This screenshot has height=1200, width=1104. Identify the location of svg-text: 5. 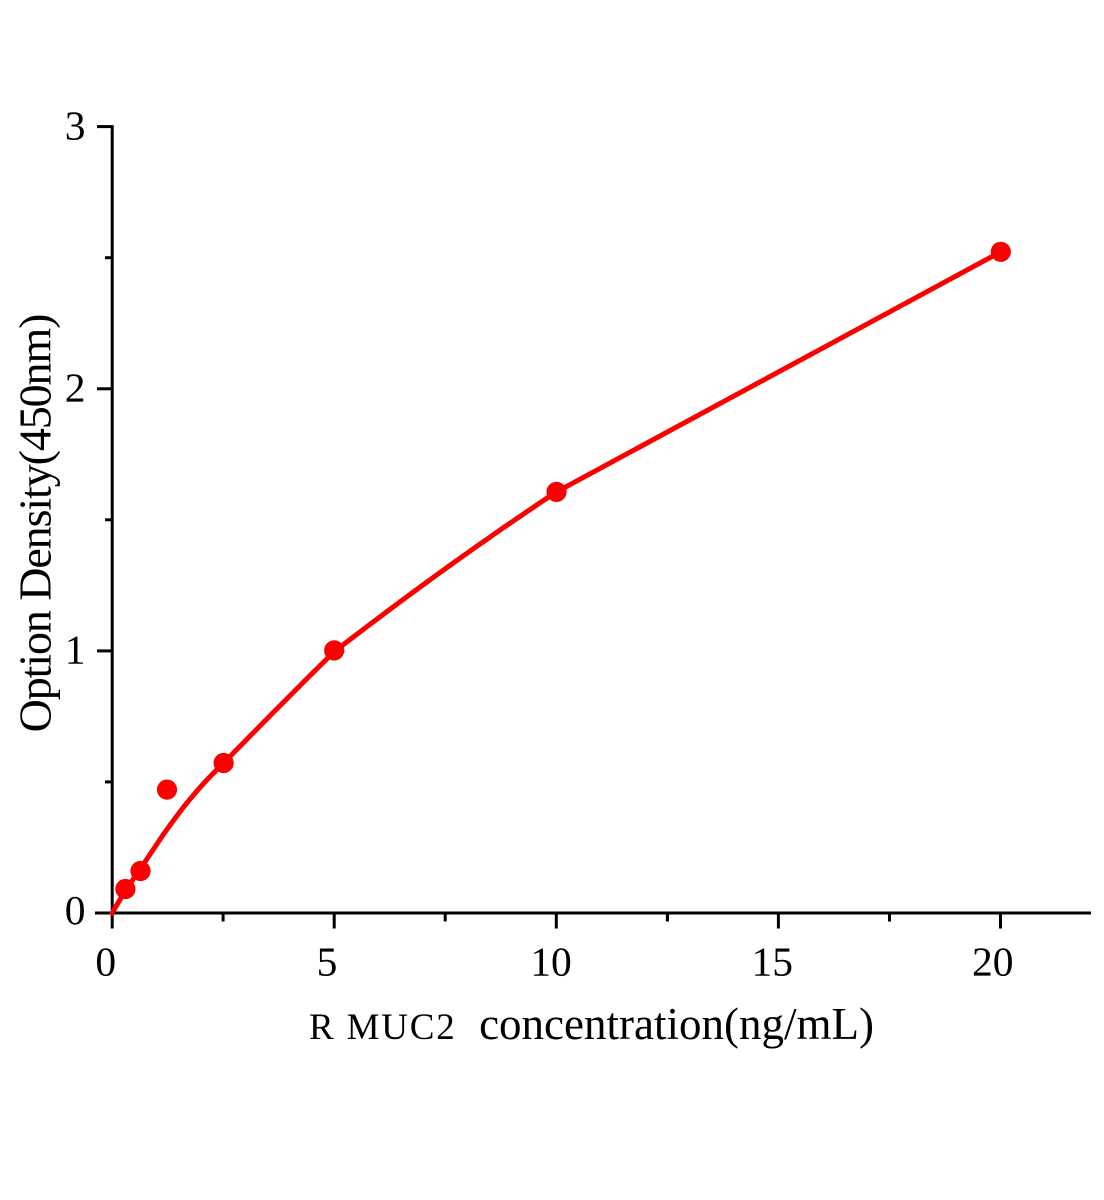
(327, 962).